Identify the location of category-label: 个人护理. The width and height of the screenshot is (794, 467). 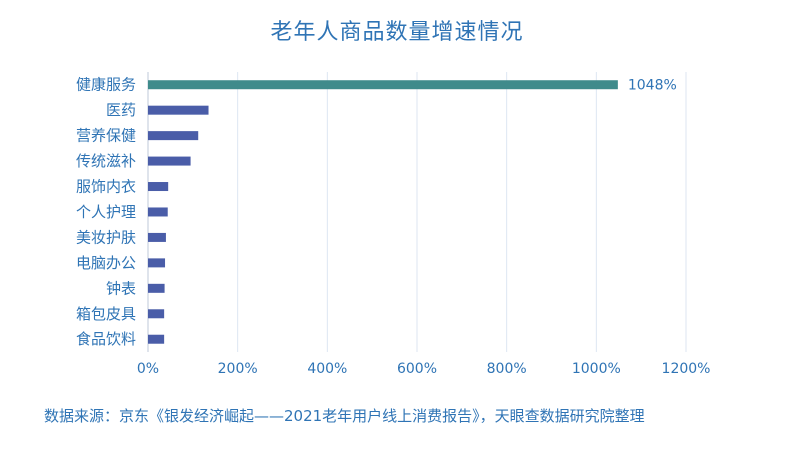
(106, 212).